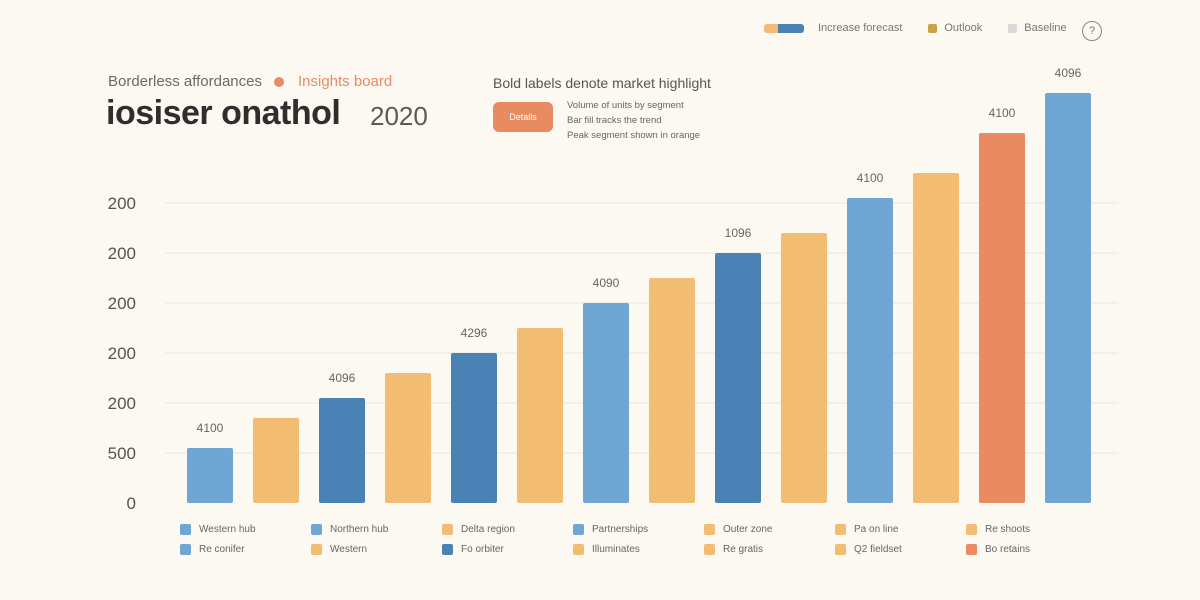  I want to click on legend-label: Western, so click(349, 549).